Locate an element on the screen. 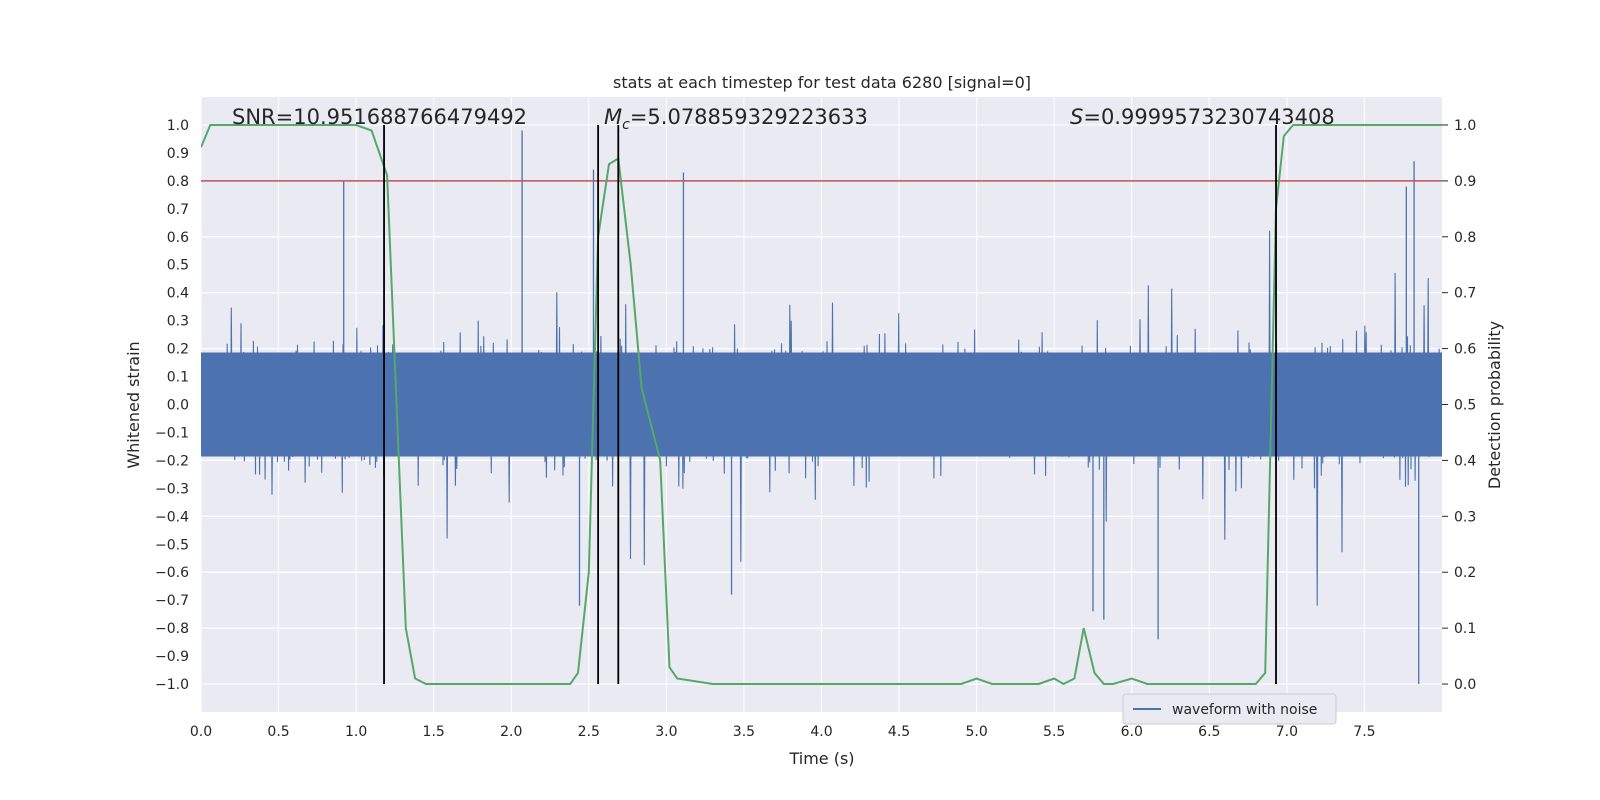 The height and width of the screenshot is (800, 1600). y-left-tick-label: 0.3 is located at coordinates (178, 322).